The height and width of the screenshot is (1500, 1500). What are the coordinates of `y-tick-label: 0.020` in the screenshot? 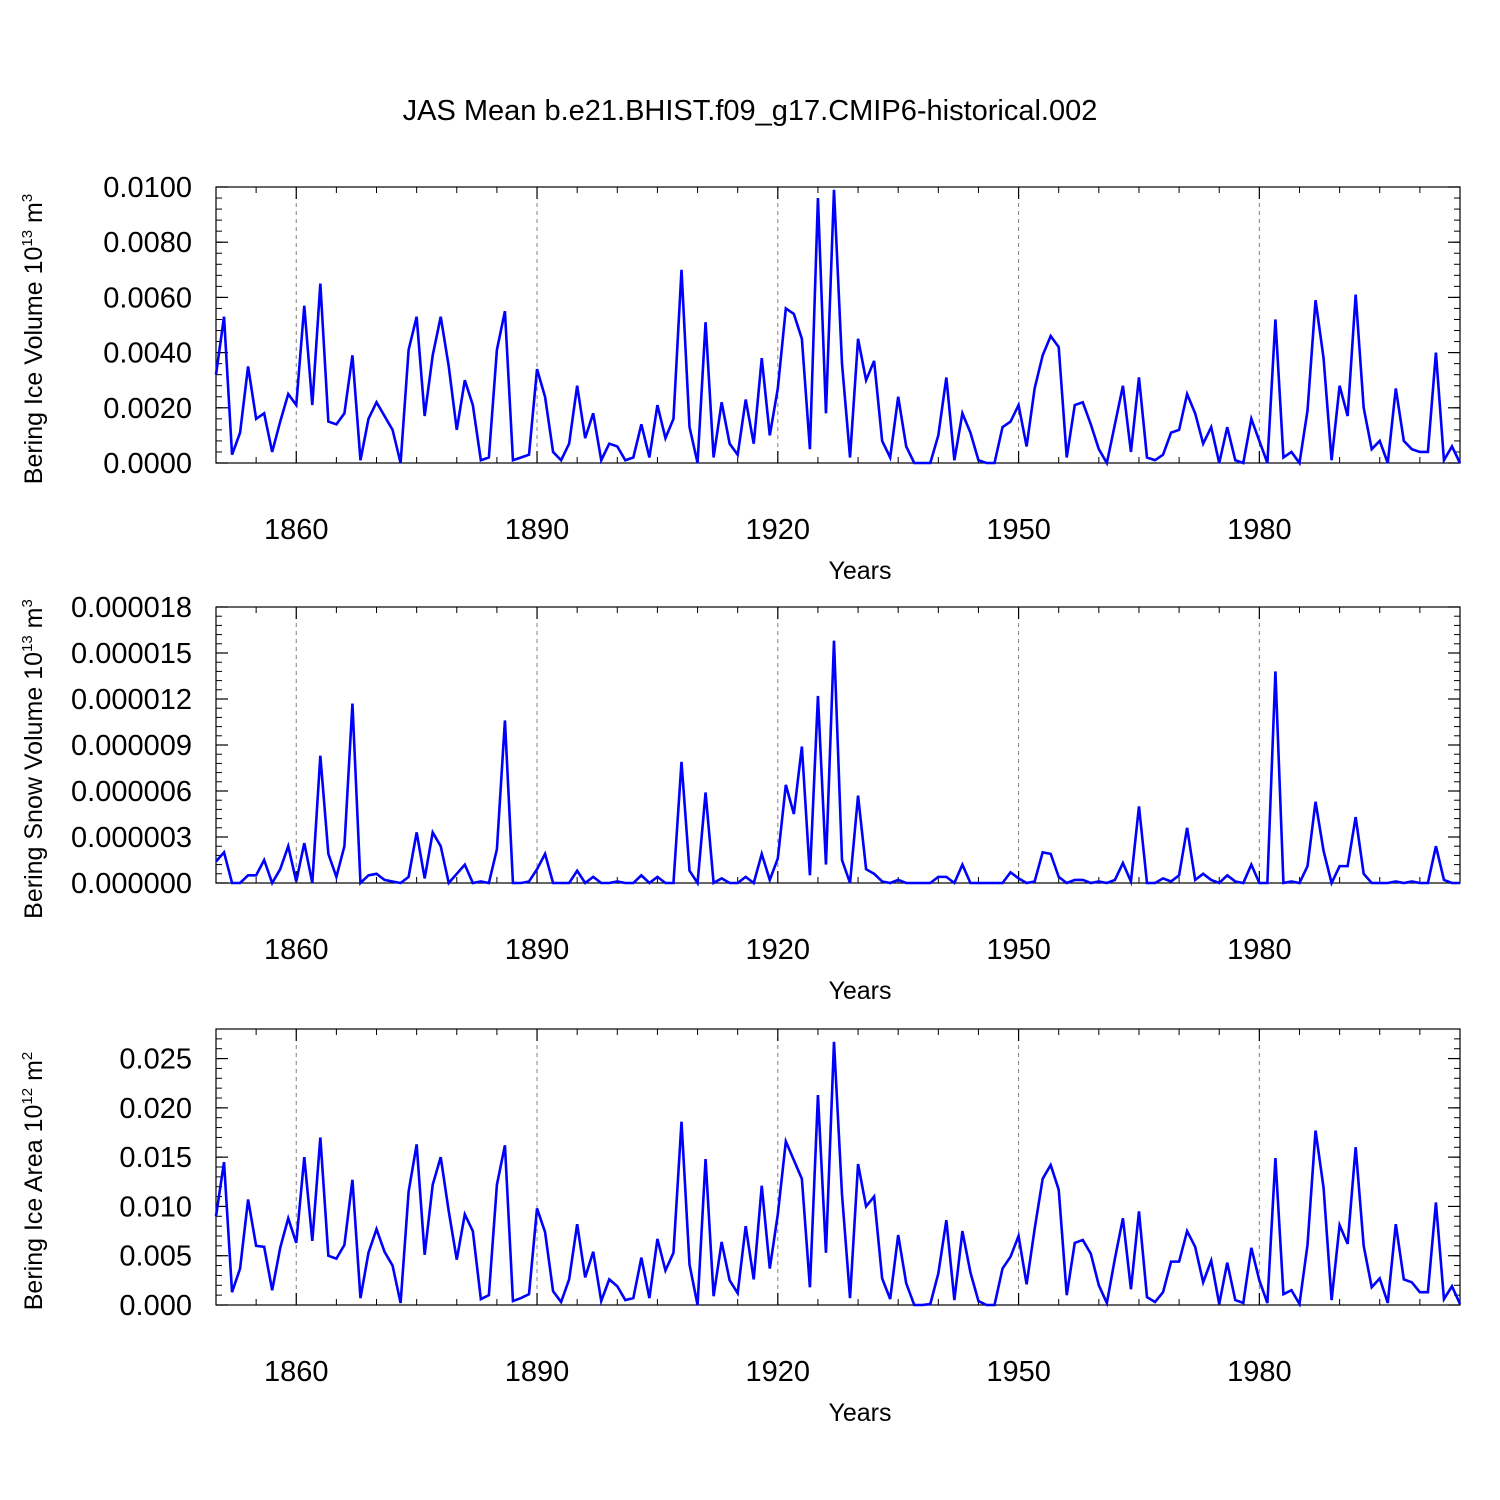 It's located at (155, 1109).